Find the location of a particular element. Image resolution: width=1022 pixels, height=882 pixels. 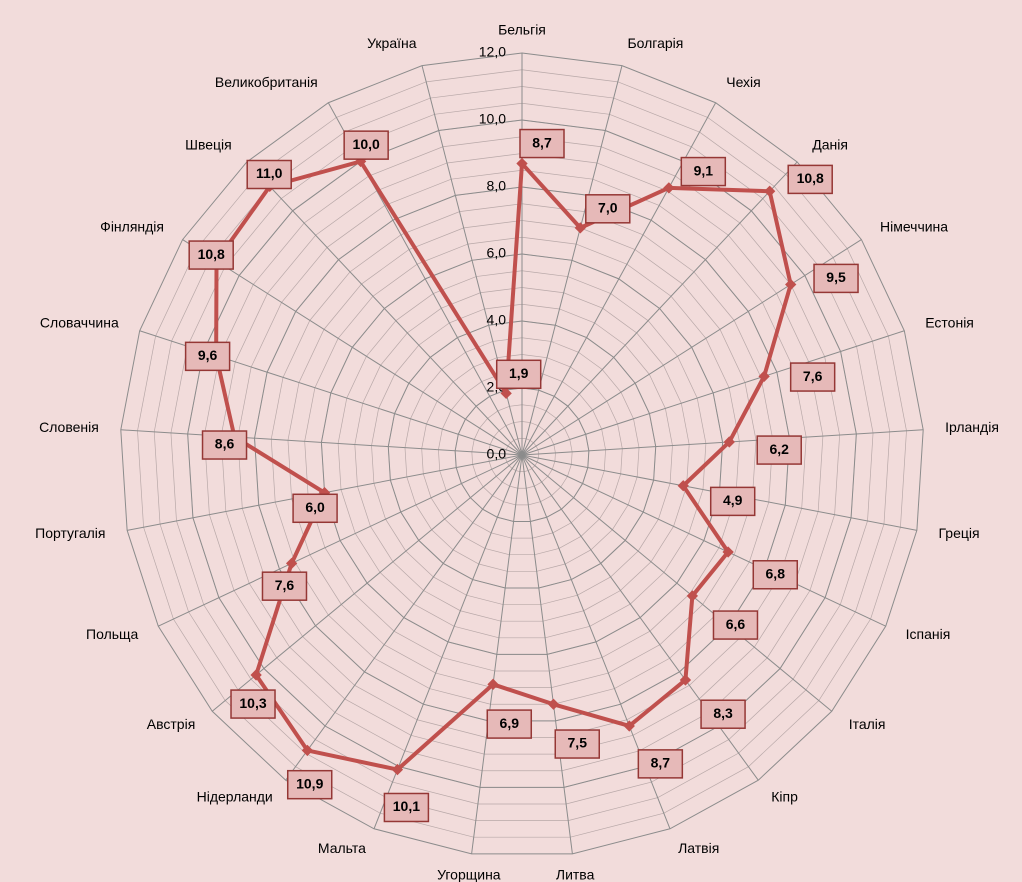

data-label: 6,2 is located at coordinates (779, 450).